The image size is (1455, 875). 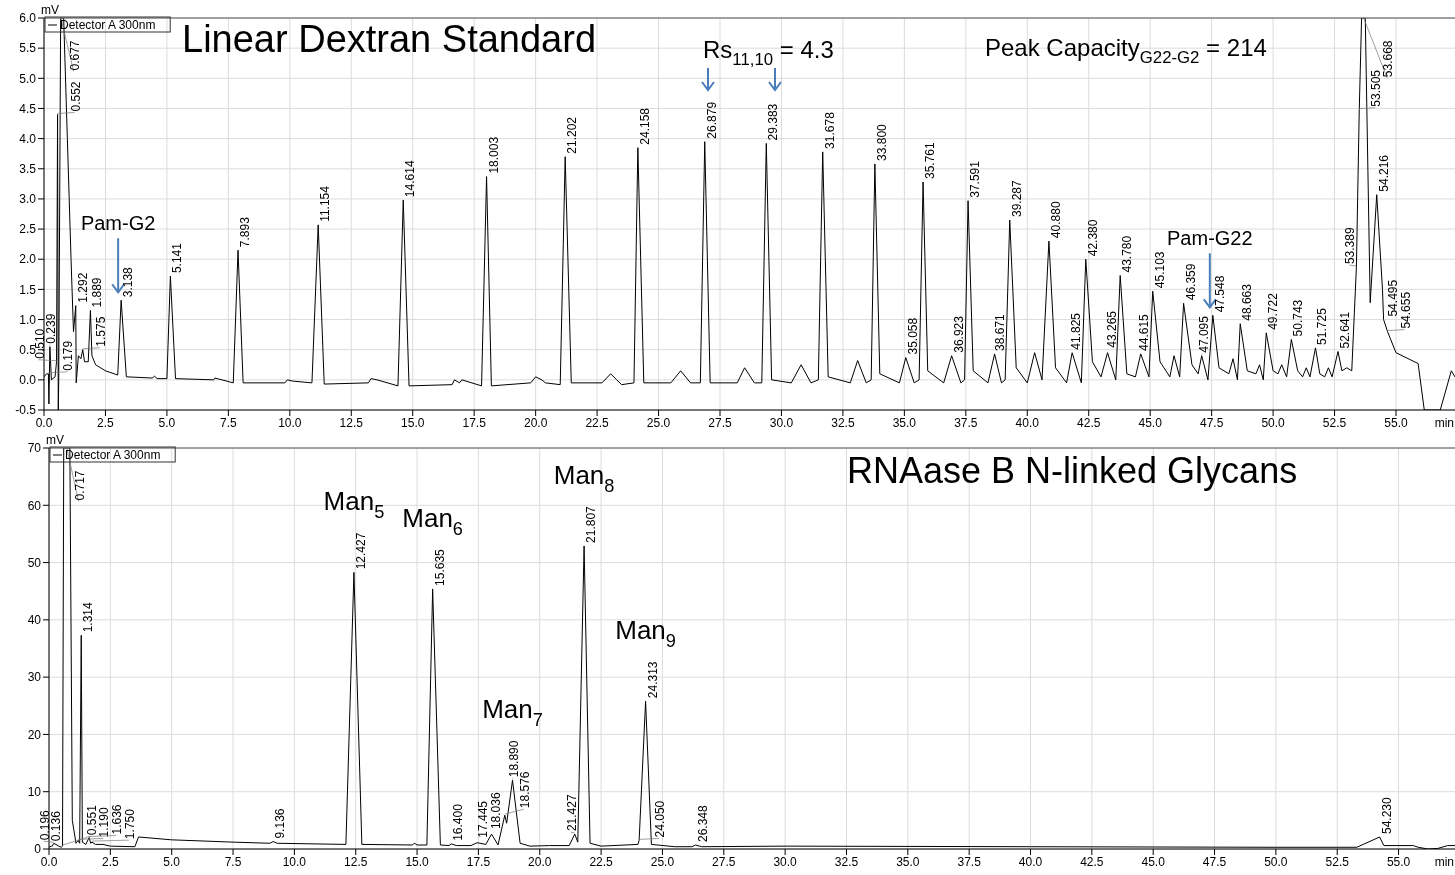 What do you see at coordinates (413, 422) in the screenshot?
I see `x-tick-label: 15.0` at bounding box center [413, 422].